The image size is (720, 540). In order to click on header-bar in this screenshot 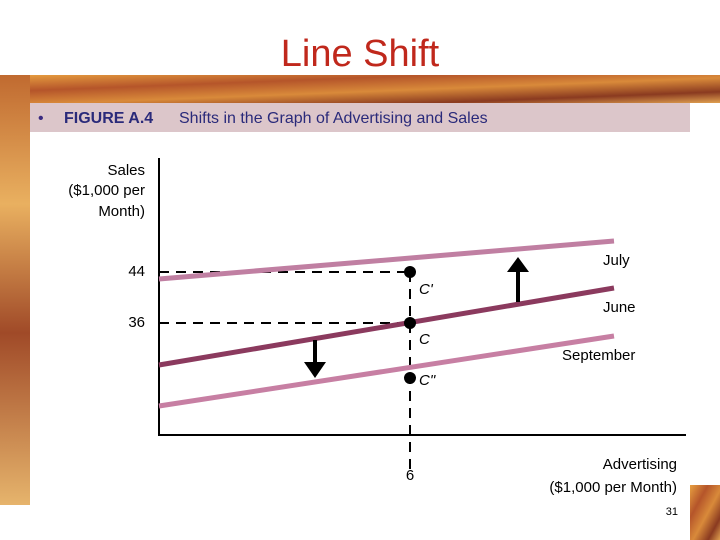, I will do `click(360, 117)`.